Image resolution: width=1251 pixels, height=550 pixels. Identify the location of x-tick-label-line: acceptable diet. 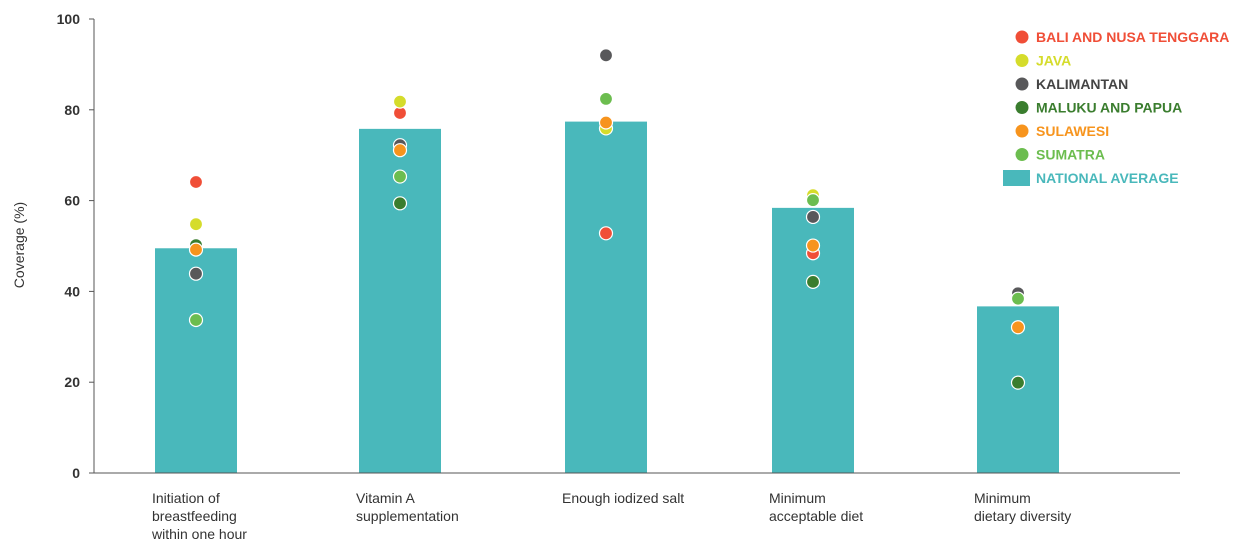
(816, 516).